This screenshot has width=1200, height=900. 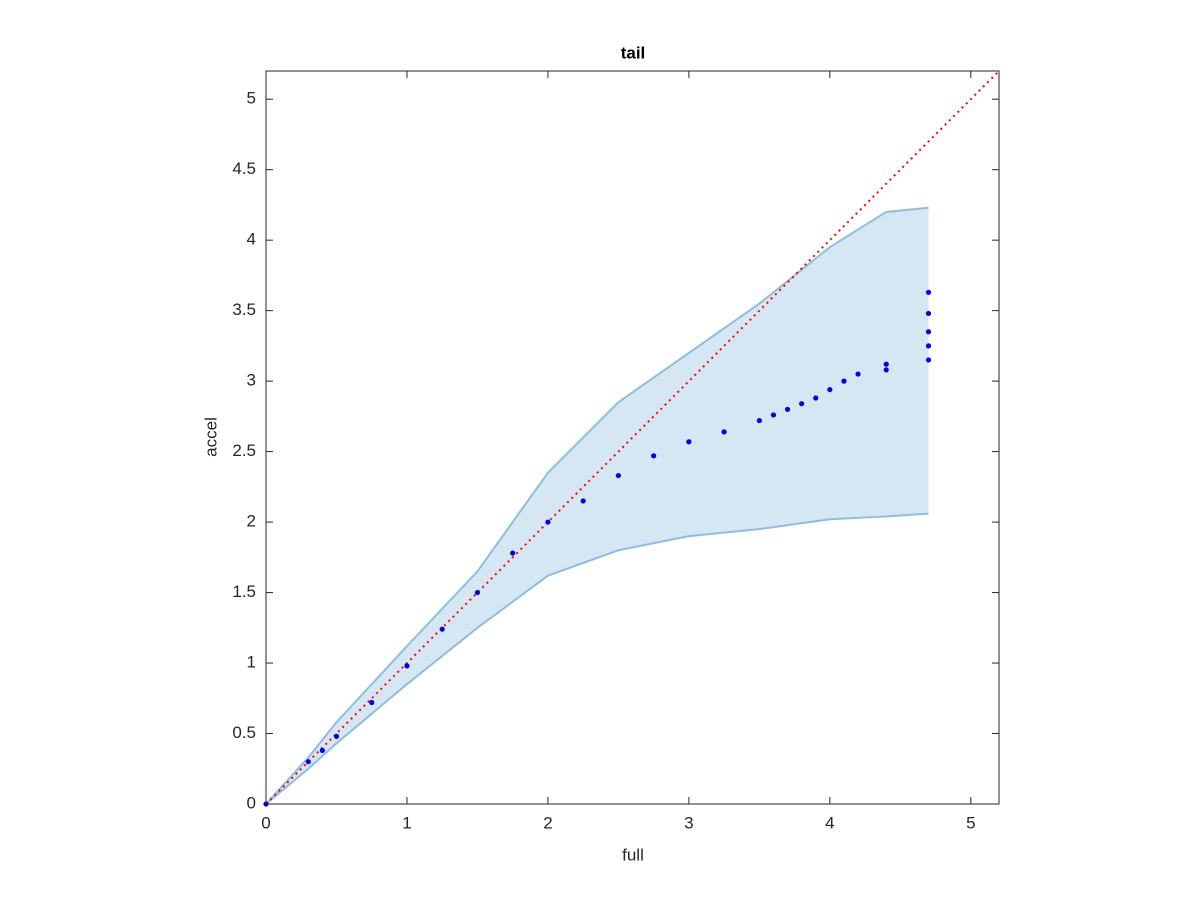 I want to click on x-tick-label: 0, so click(x=265, y=822).